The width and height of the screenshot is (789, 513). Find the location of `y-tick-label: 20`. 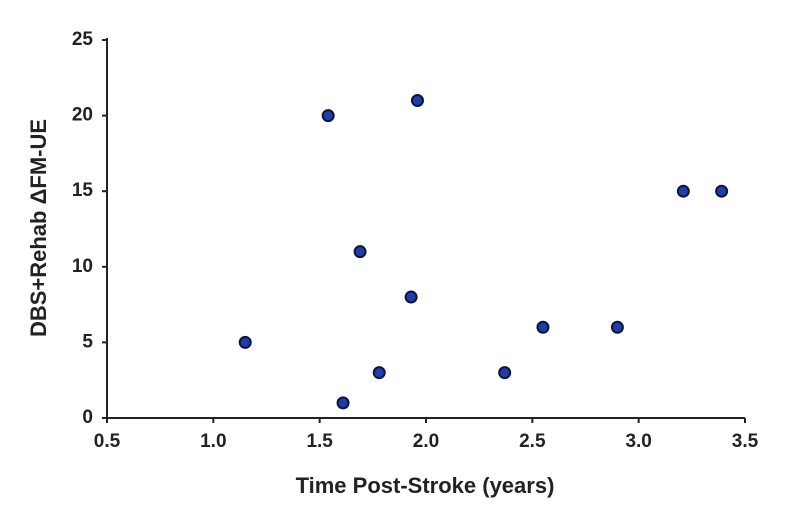

y-tick-label: 20 is located at coordinates (82, 115).